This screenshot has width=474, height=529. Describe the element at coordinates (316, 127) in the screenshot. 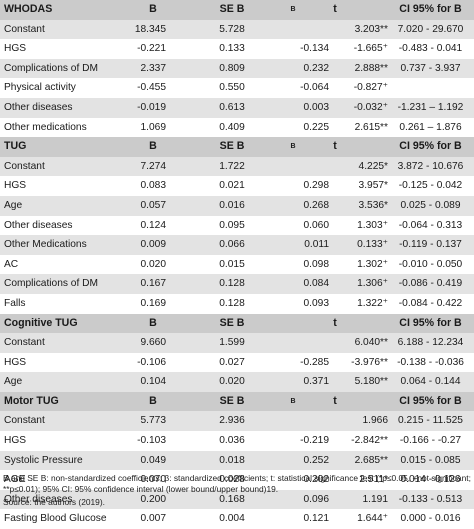

I see `table-cell: 0.225` at that location.